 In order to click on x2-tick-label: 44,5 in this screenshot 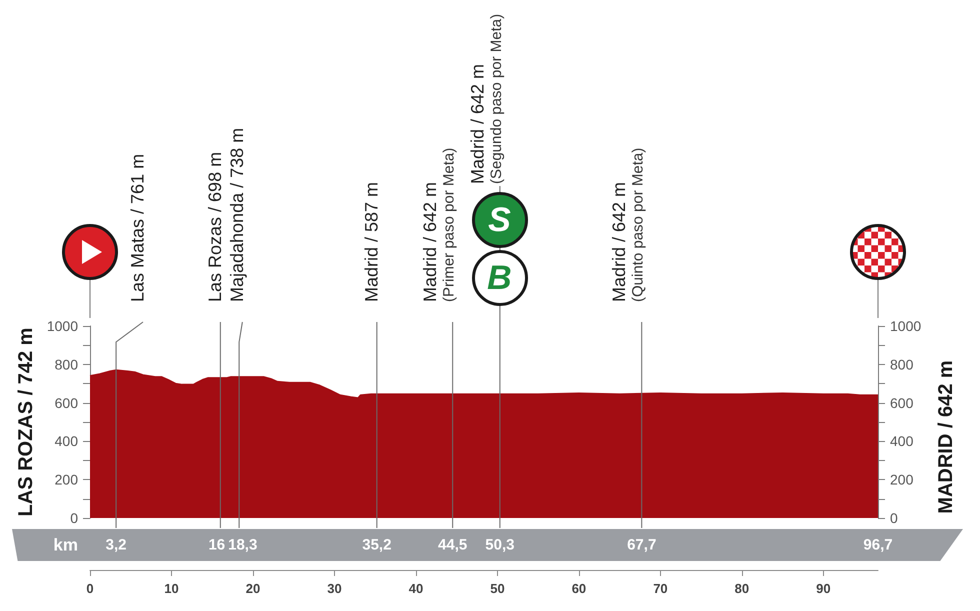, I will do `click(453, 545)`.